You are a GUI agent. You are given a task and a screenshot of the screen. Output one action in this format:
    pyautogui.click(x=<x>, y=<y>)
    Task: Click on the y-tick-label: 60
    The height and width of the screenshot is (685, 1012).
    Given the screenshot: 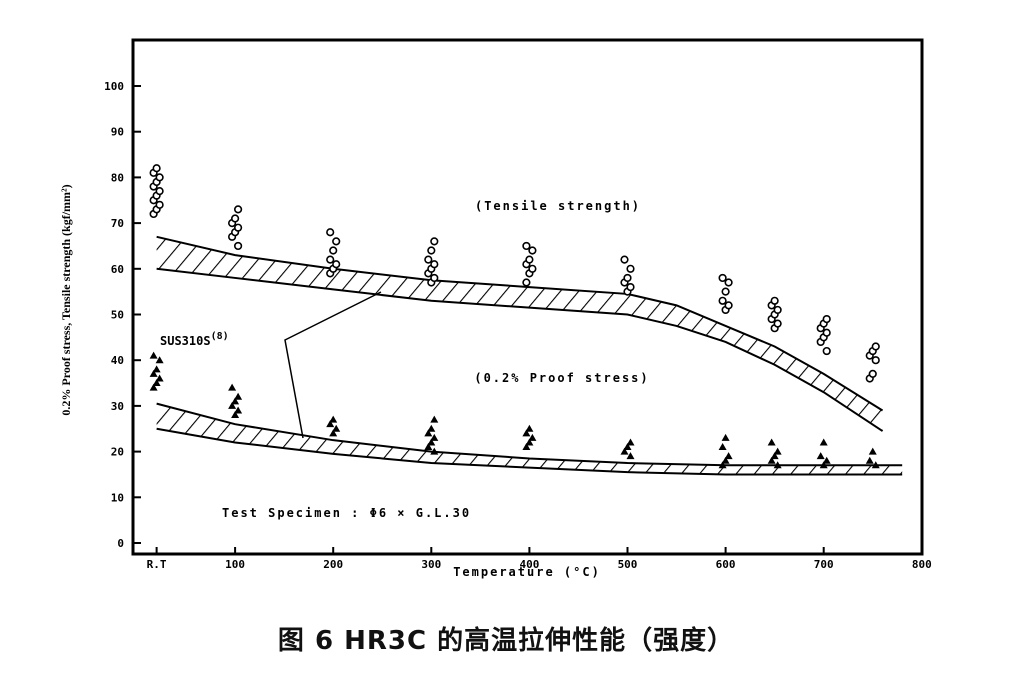 What is the action you would take?
    pyautogui.click(x=117, y=269)
    